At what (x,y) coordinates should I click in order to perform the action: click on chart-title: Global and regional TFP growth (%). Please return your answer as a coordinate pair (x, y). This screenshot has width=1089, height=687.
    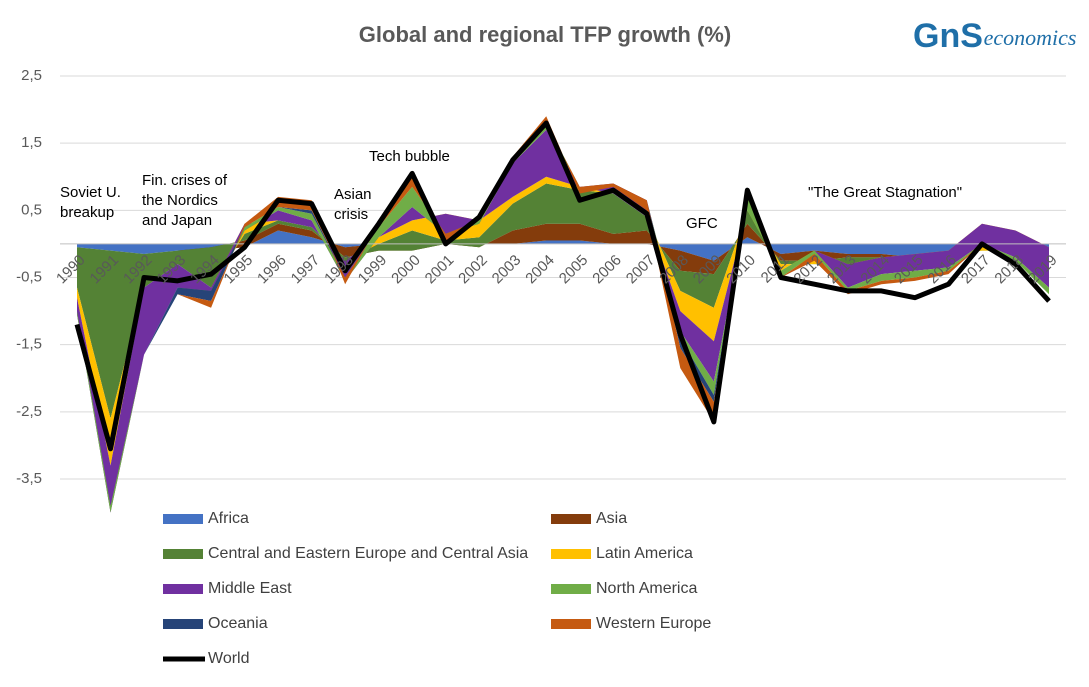
    Looking at the image, I should click on (545, 34).